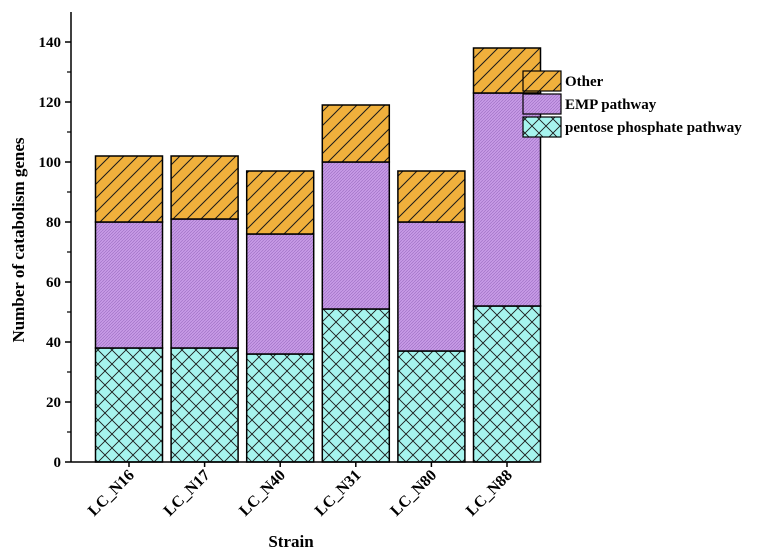 The height and width of the screenshot is (557, 767). What do you see at coordinates (611, 105) in the screenshot?
I see `legend-label-1: EMP pathway` at bounding box center [611, 105].